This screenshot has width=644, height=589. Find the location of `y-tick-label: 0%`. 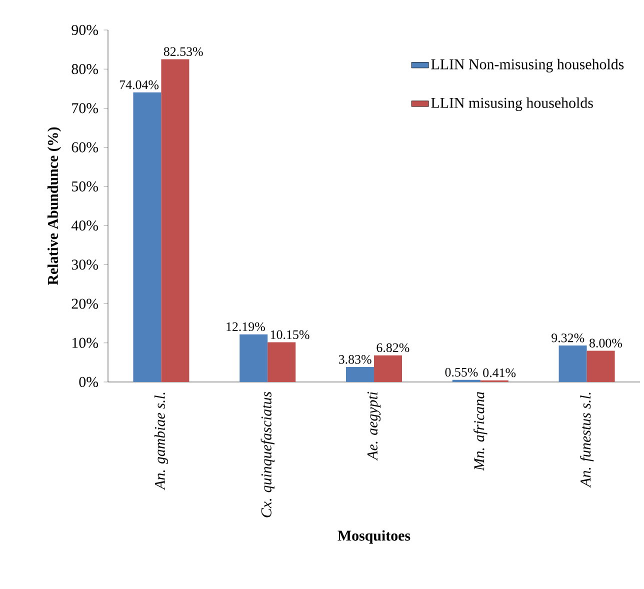

y-tick-label: 0% is located at coordinates (88, 382).